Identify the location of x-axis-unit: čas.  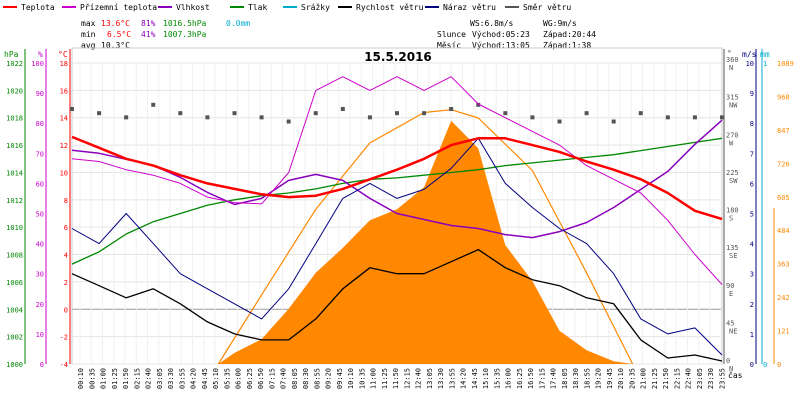
(735, 375).